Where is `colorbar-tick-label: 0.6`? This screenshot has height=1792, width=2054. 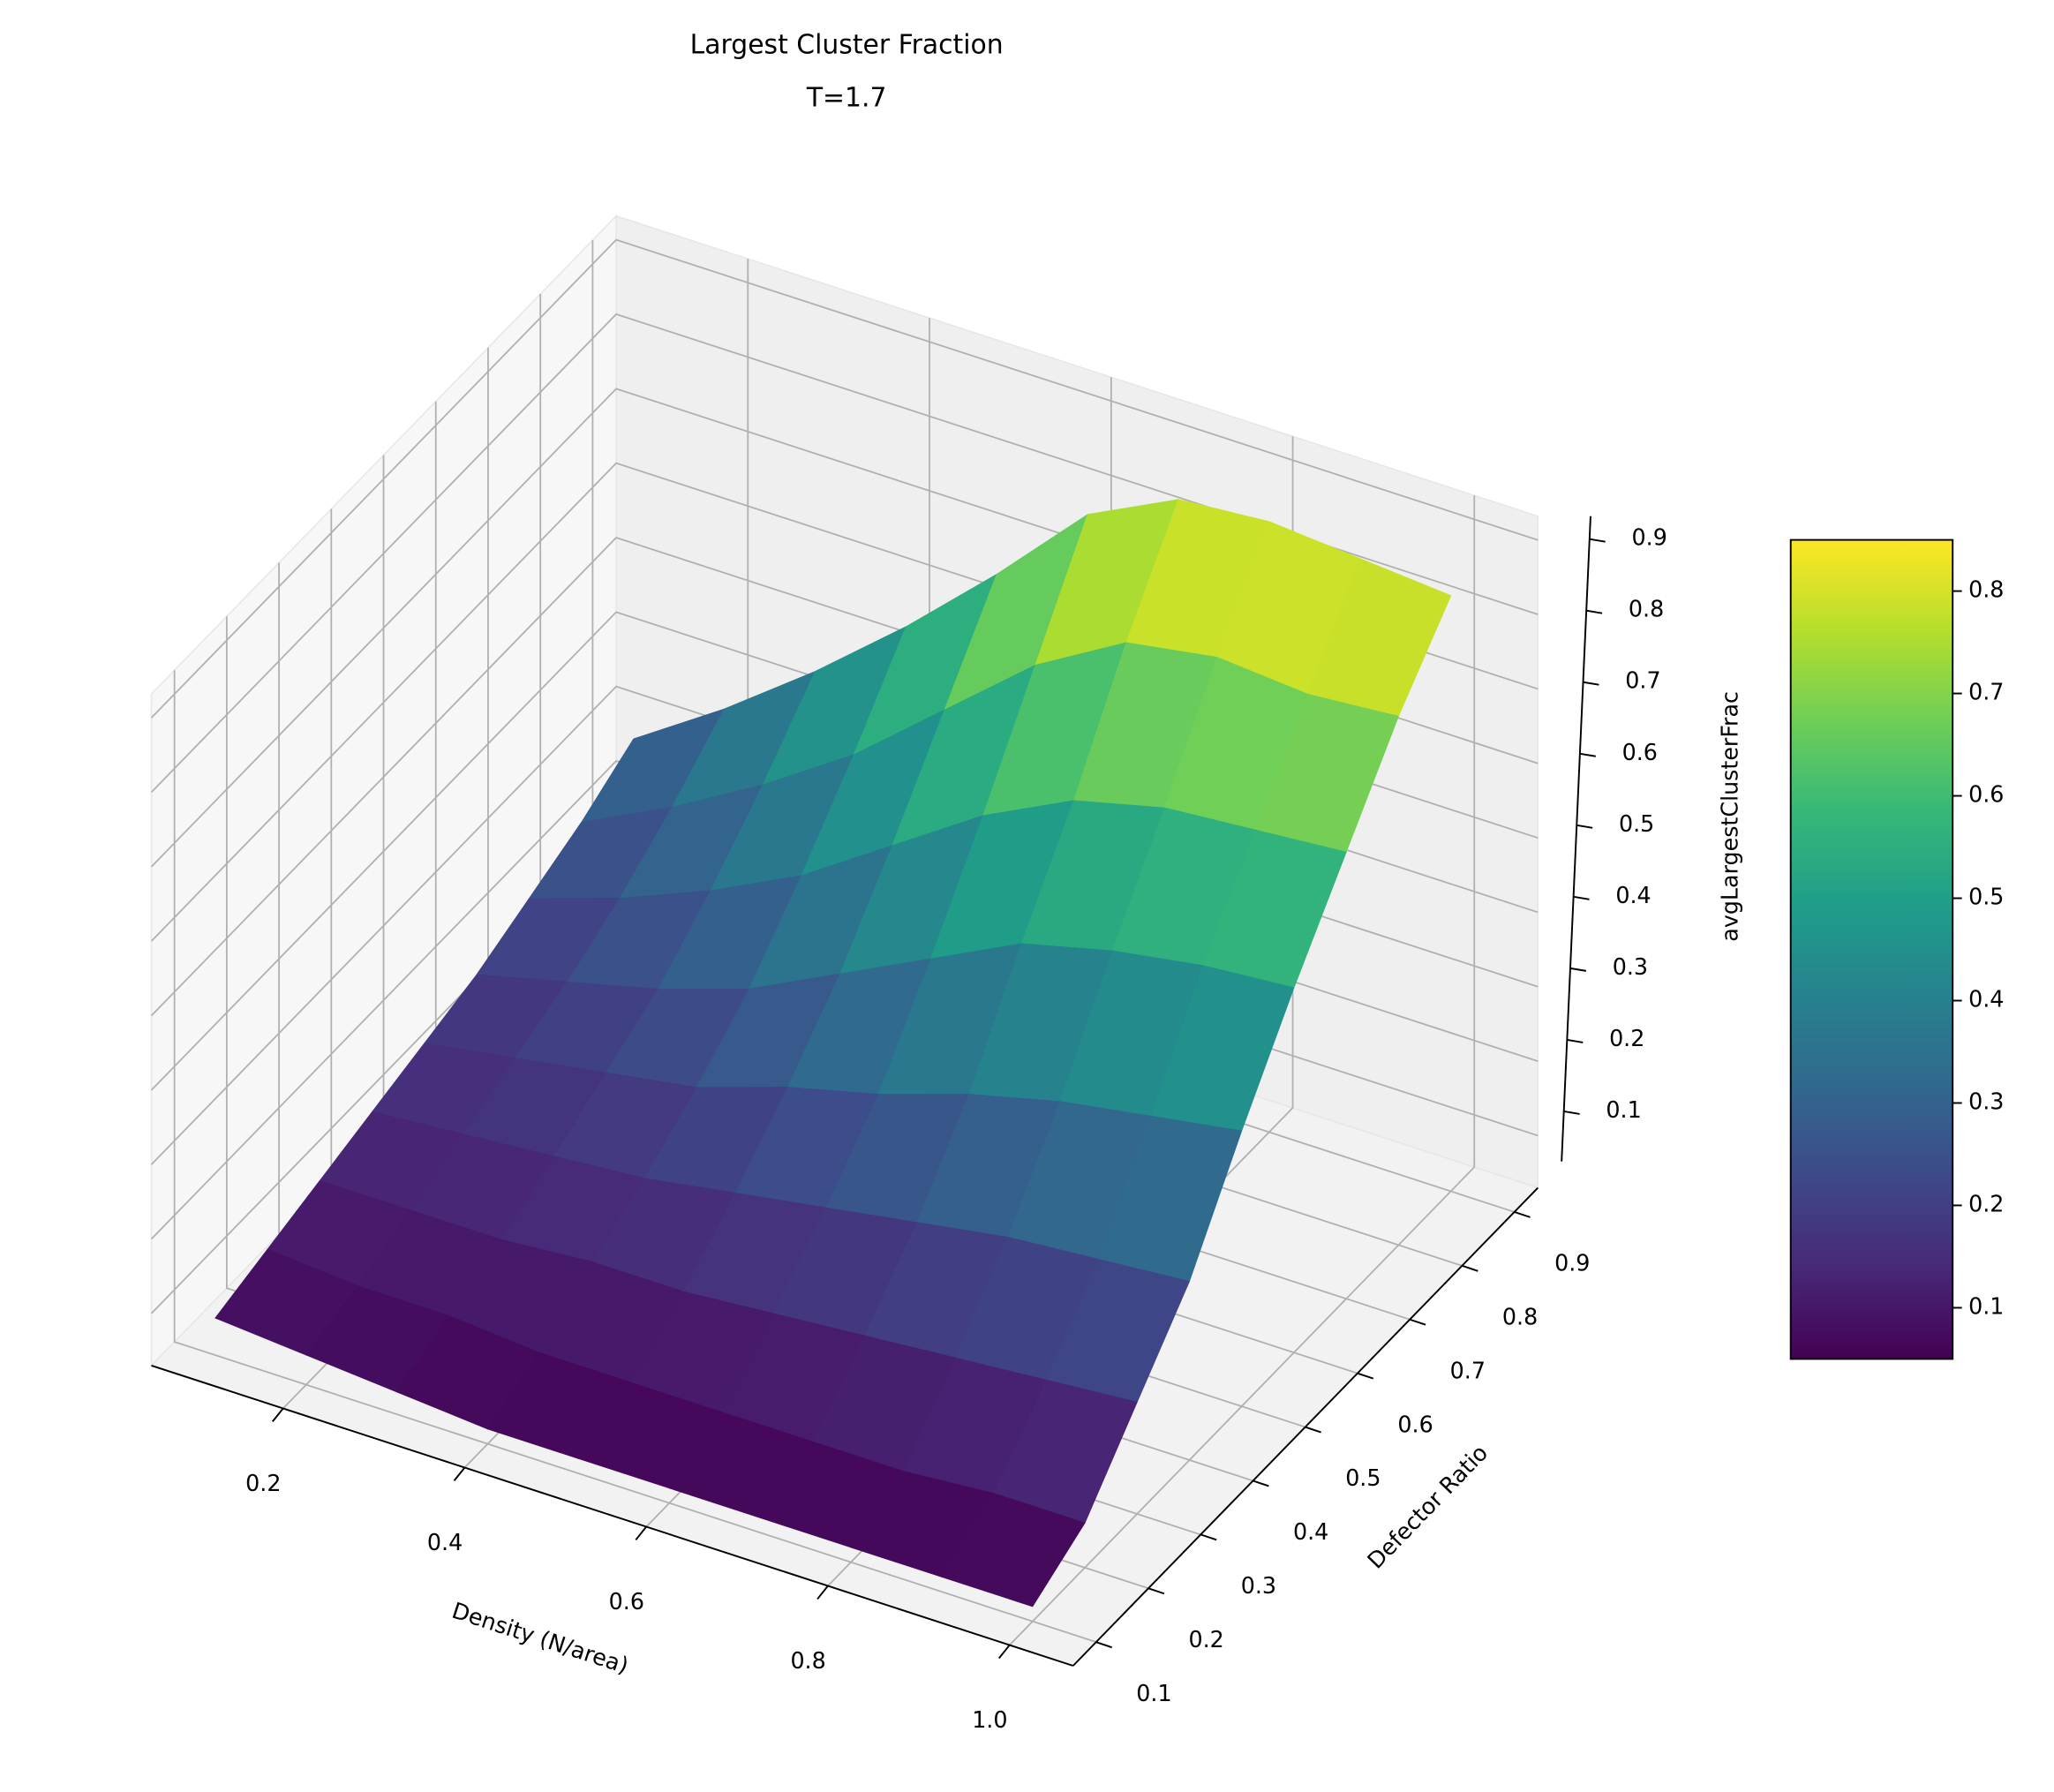
colorbar-tick-label: 0.6 is located at coordinates (1986, 794).